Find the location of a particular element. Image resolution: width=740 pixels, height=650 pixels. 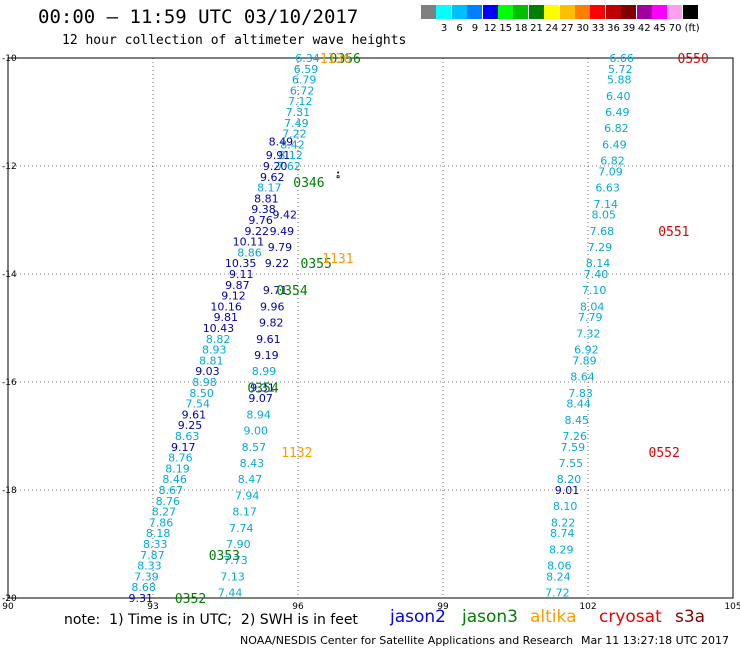

lon-tick-label: 90 is located at coordinates (8, 607).